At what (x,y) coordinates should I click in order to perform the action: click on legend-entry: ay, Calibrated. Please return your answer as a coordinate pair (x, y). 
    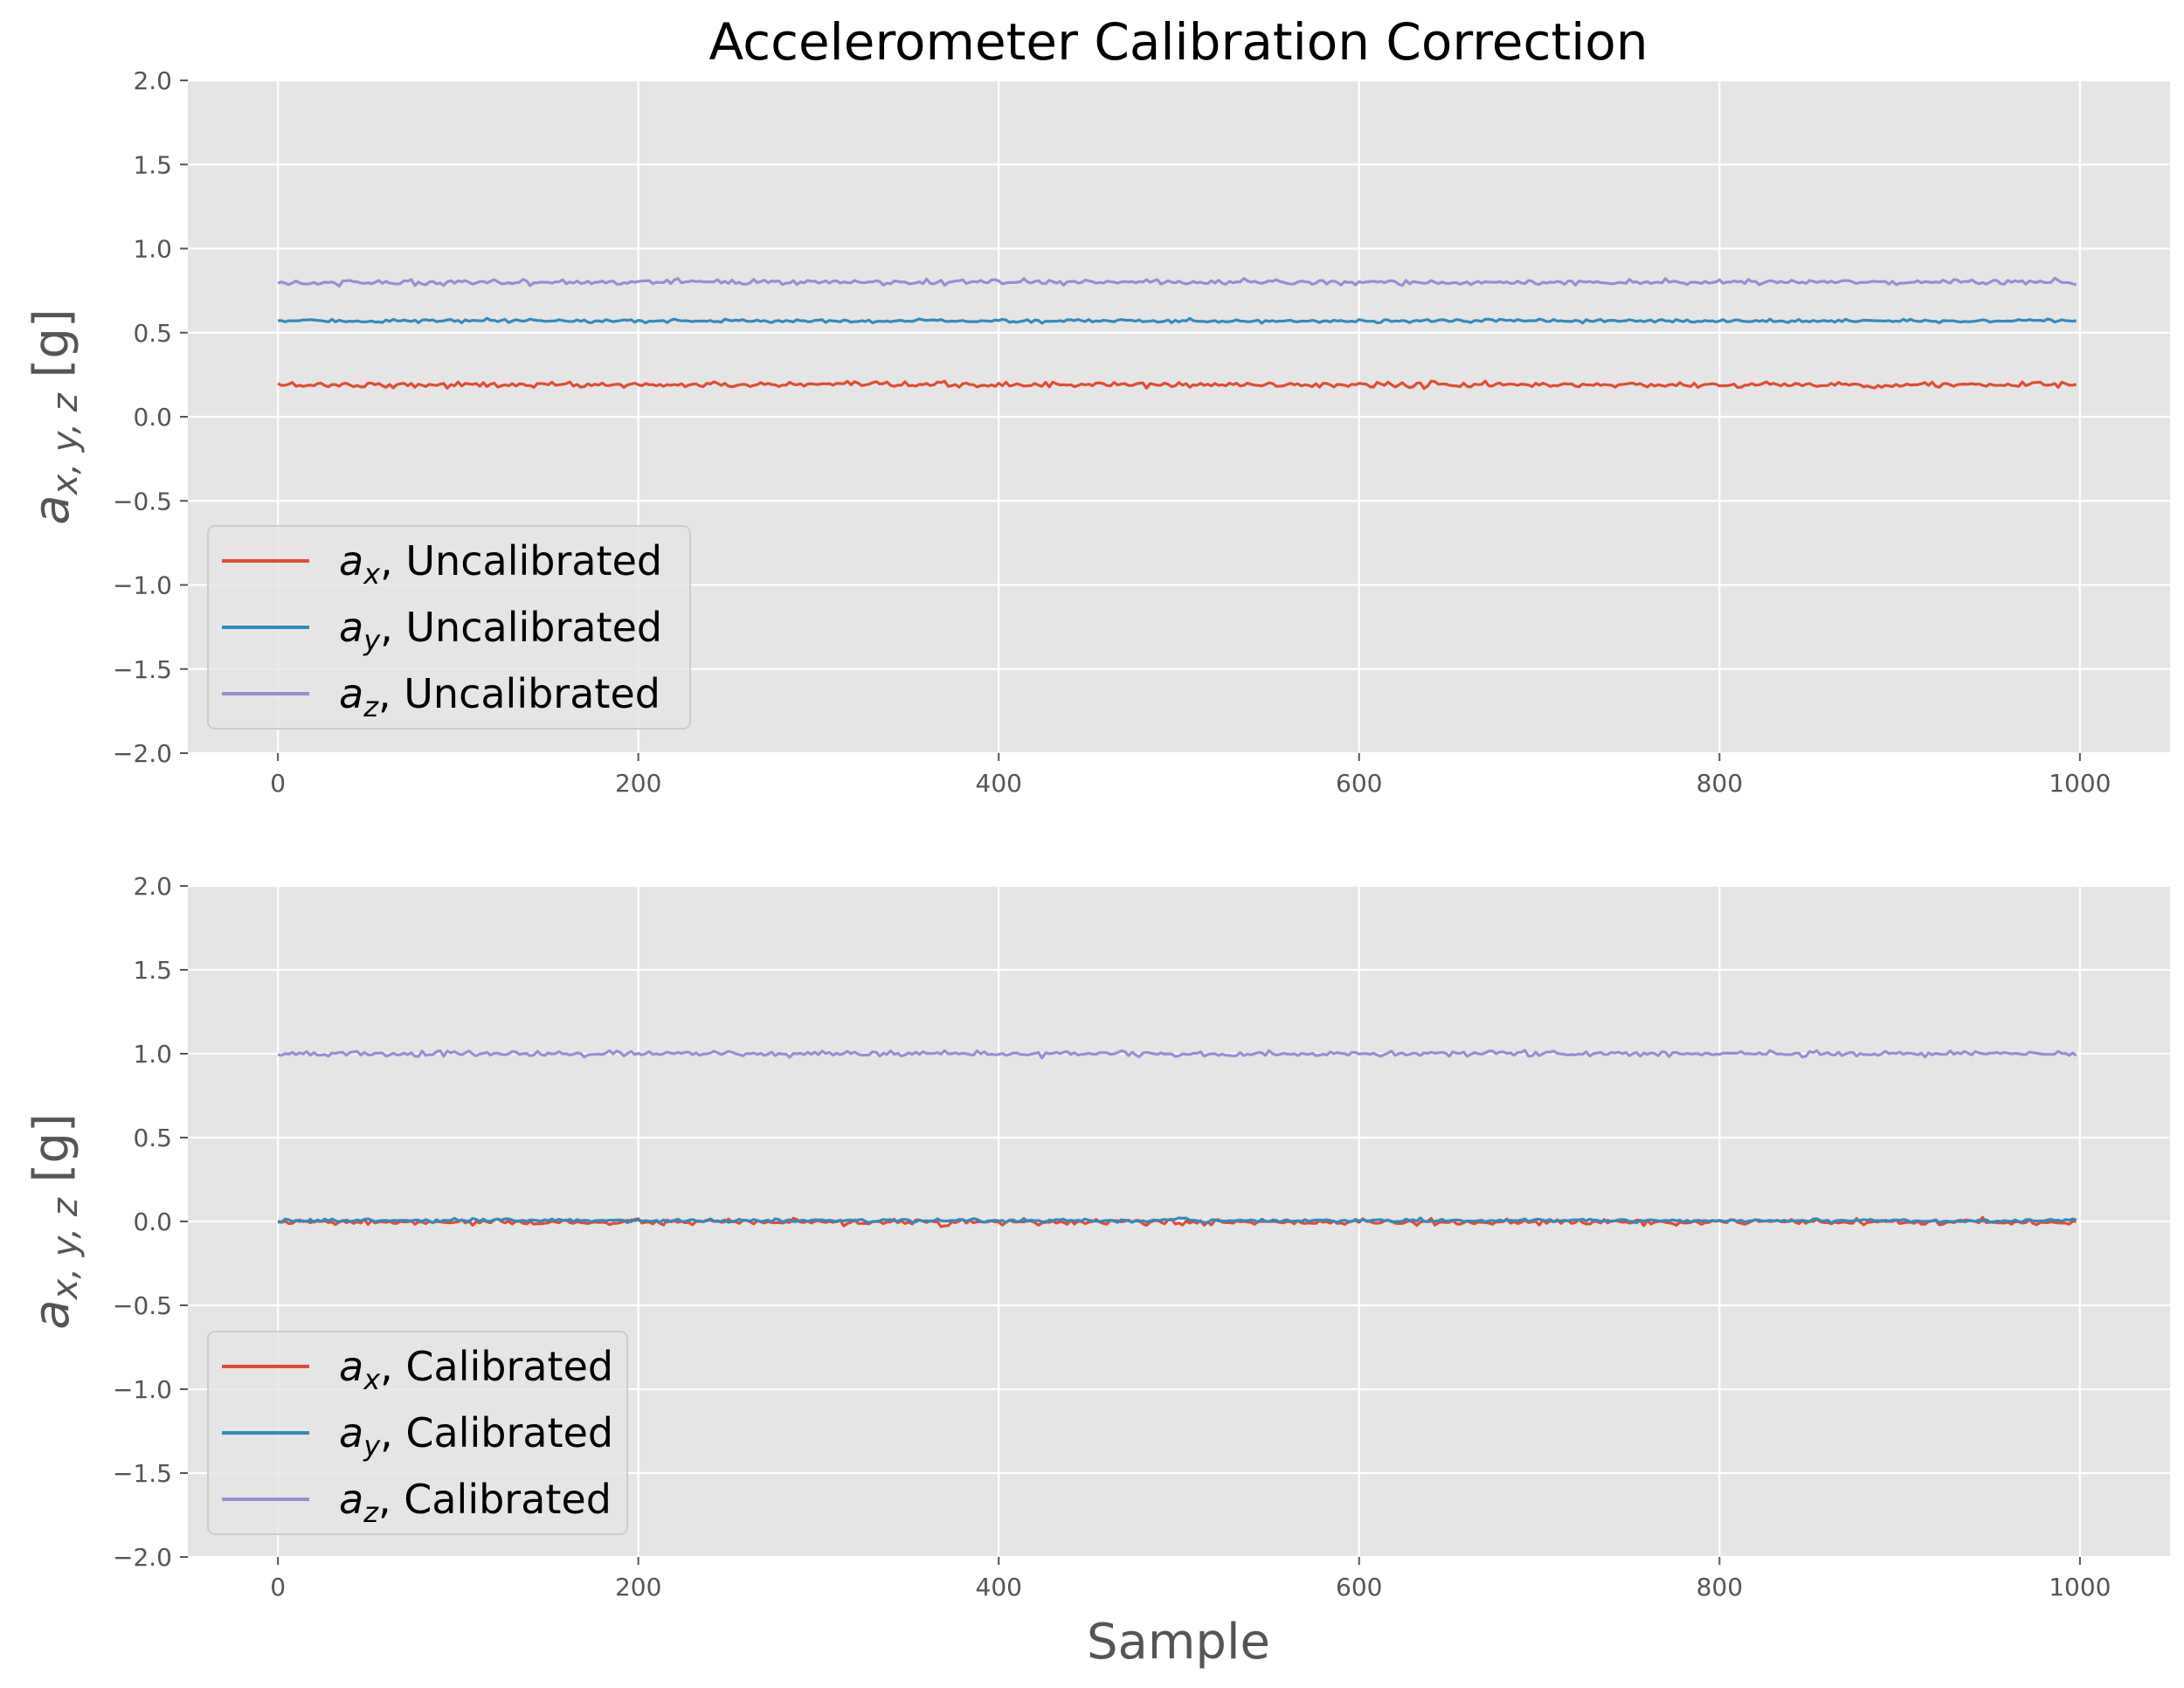
    Looking at the image, I should click on (476, 1436).